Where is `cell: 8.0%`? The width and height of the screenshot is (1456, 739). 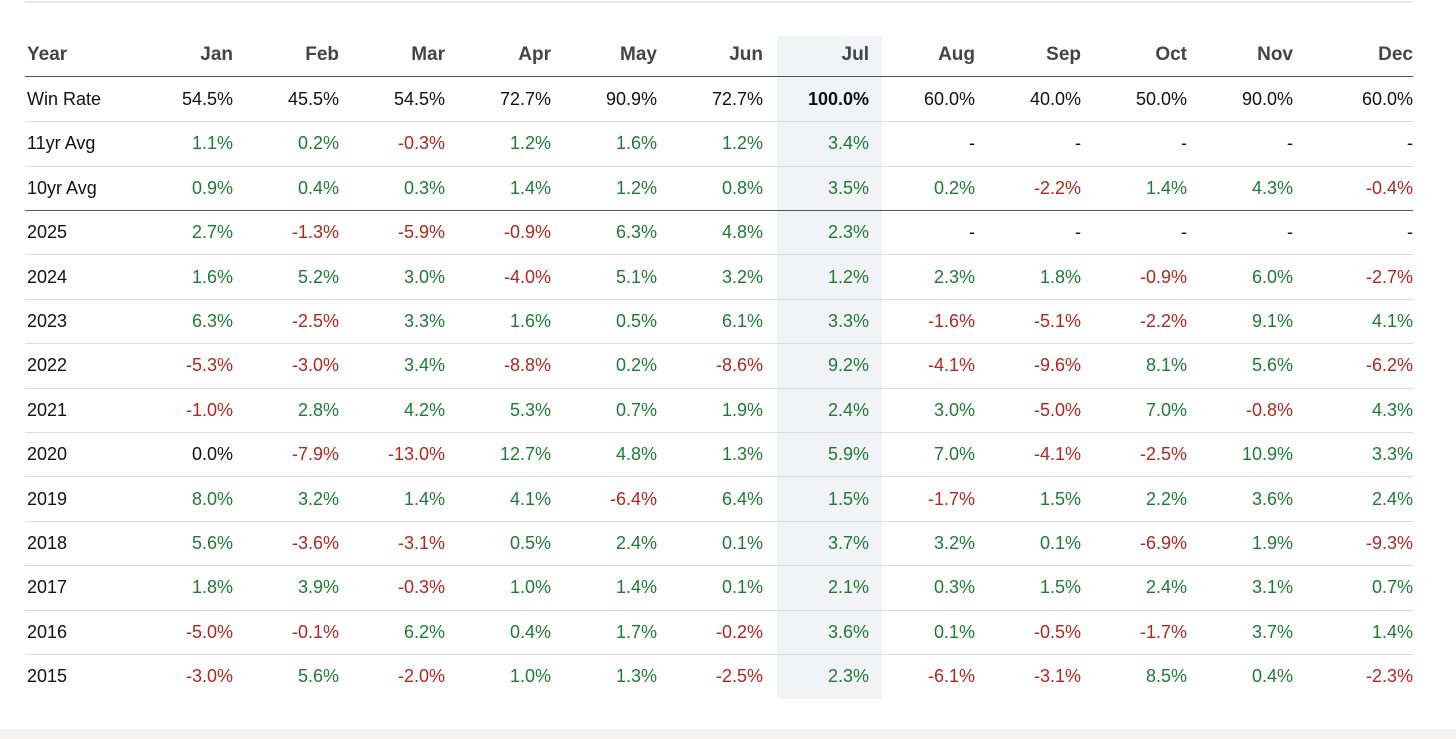 cell: 8.0% is located at coordinates (212, 498).